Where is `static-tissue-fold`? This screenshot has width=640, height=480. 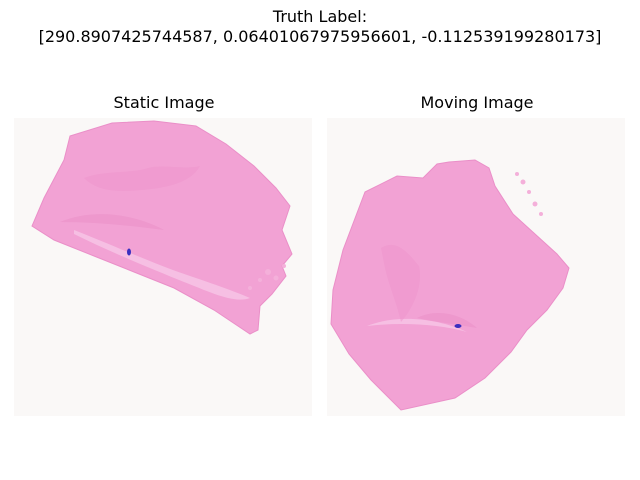
static-tissue-fold is located at coordinates (162, 265).